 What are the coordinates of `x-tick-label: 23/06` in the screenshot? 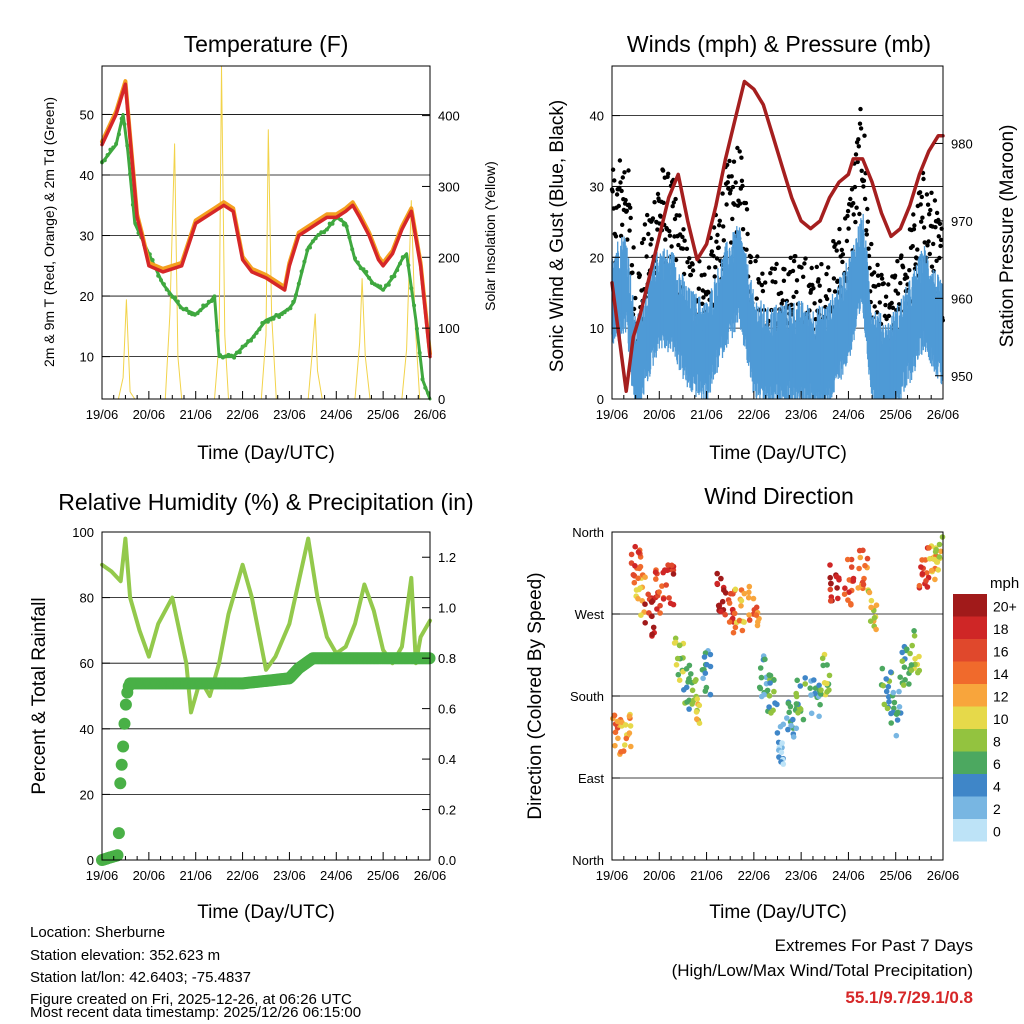 It's located at (801, 414).